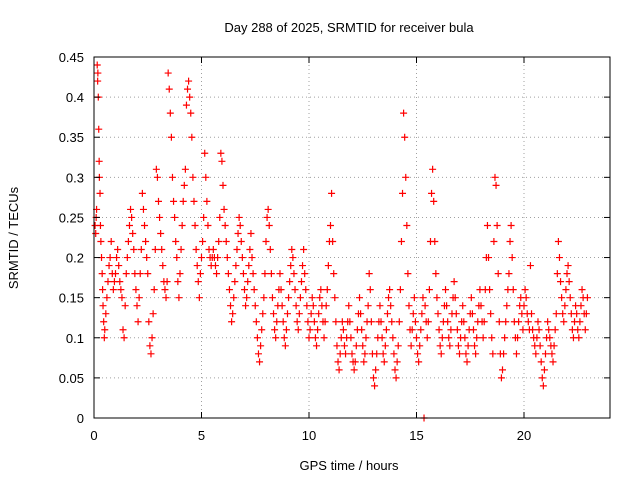  Describe the element at coordinates (71, 57) in the screenshot. I see `y-tick-label: 0.45` at that location.